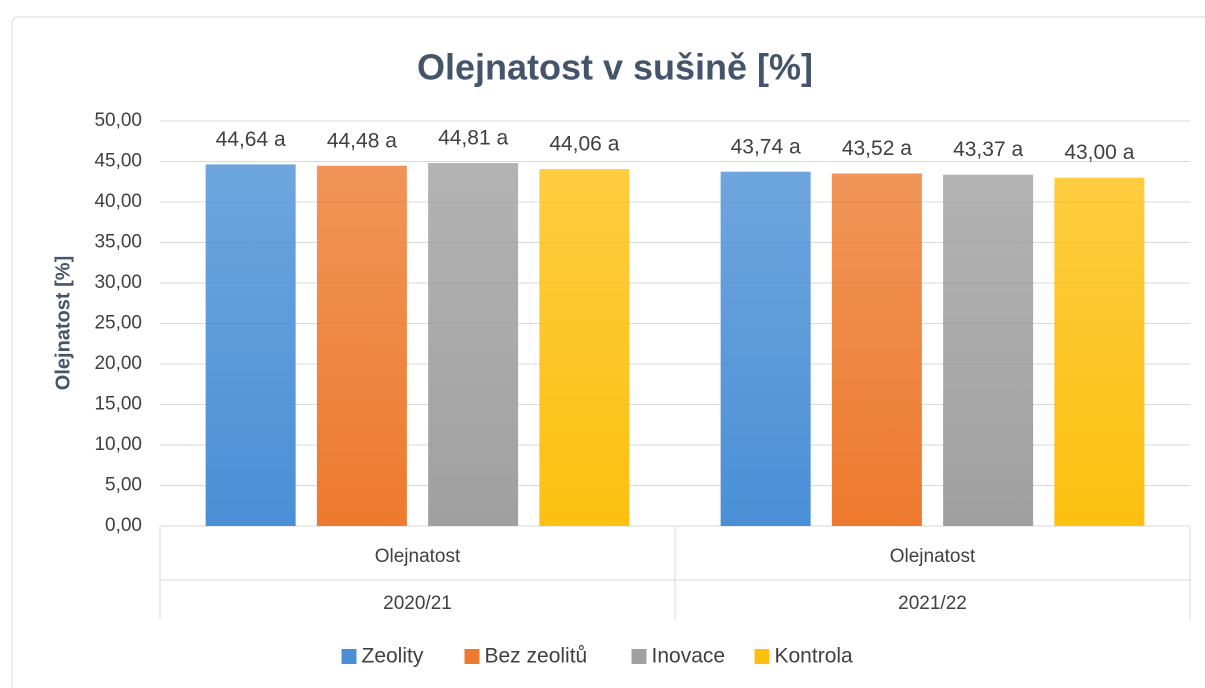 Image resolution: width=1205 pixels, height=688 pixels. Describe the element at coordinates (118, 363) in the screenshot. I see `y-tick-label: 20,00` at that location.